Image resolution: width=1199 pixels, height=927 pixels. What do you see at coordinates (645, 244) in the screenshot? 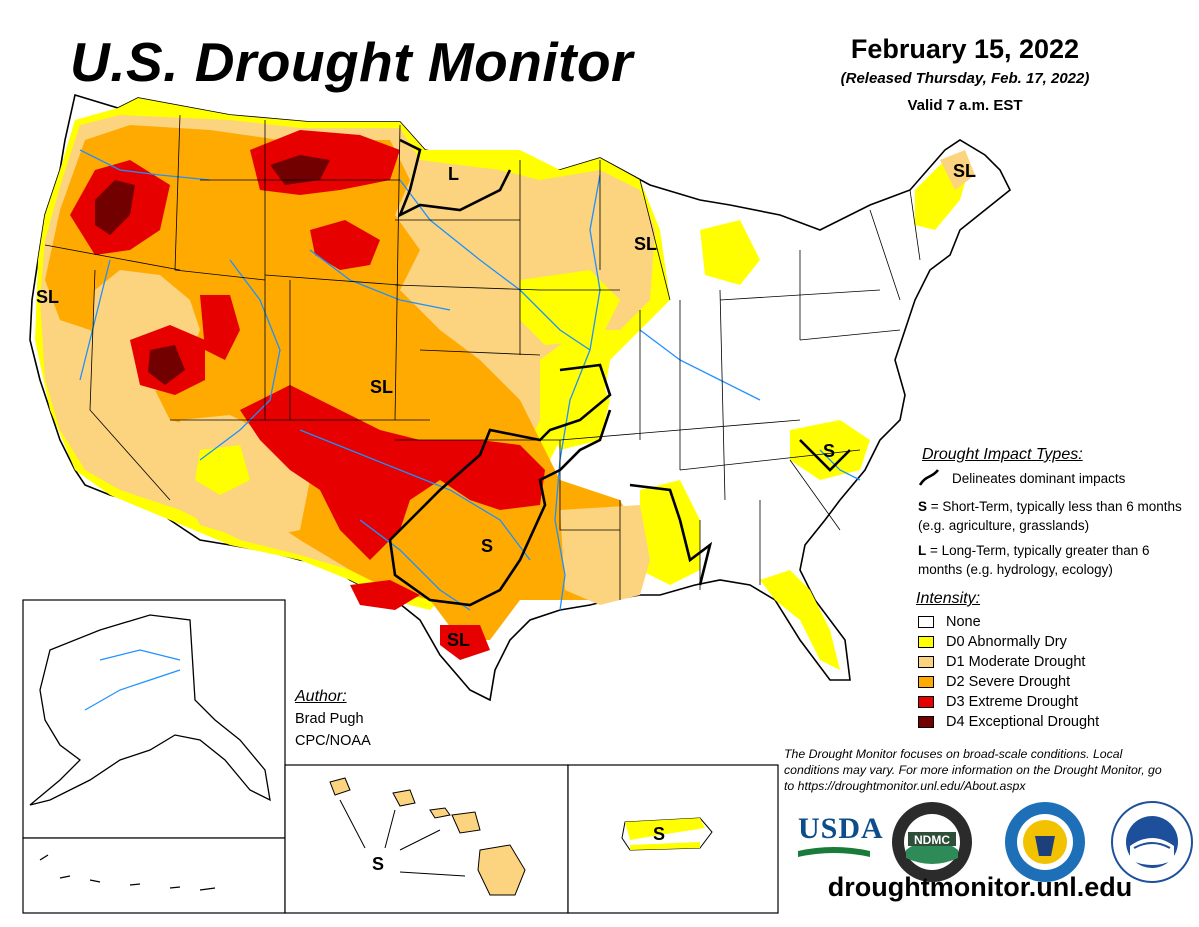
I see `label-sl-wisconsin: SL` at bounding box center [645, 244].